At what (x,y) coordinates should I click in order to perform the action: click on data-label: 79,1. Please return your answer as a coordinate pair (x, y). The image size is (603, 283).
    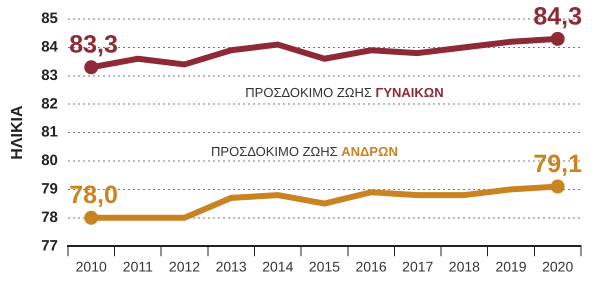
    Looking at the image, I should click on (557, 164).